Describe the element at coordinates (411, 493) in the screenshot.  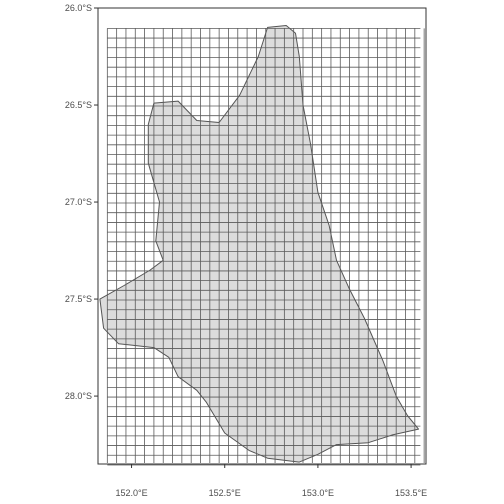
I see `x-tick-label: 153.5°E` at that location.